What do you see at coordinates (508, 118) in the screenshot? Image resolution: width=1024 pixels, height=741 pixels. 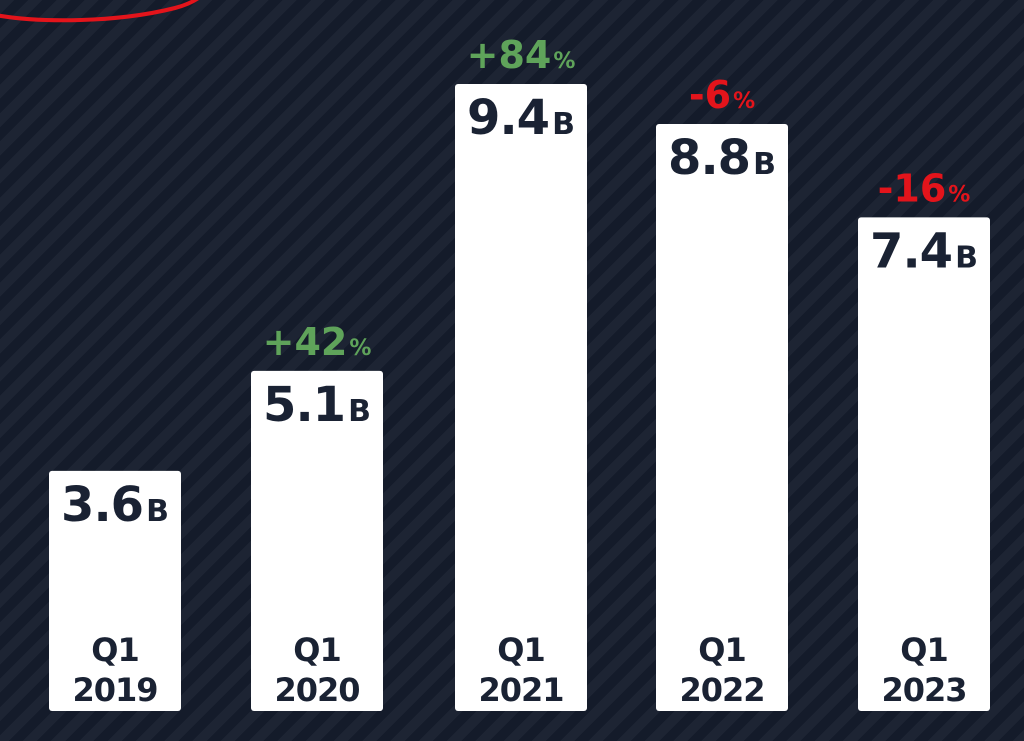 I see `value-number: 9.4` at bounding box center [508, 118].